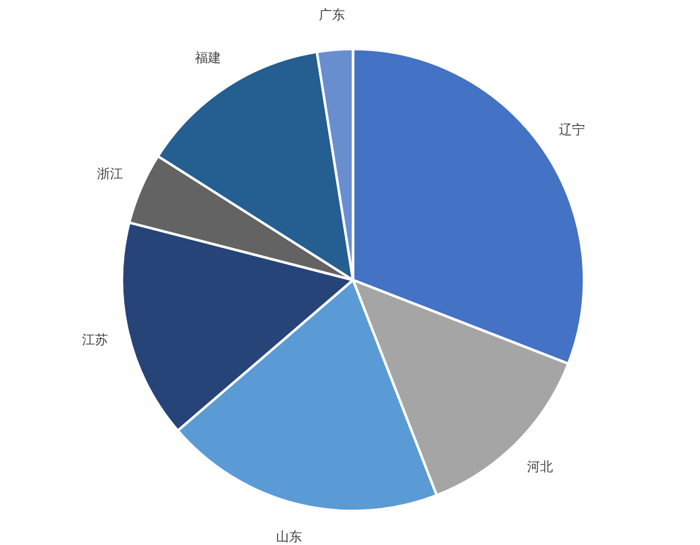 This screenshot has height=545, width=700. What do you see at coordinates (540, 467) in the screenshot?
I see `slice-label: 河北` at bounding box center [540, 467].